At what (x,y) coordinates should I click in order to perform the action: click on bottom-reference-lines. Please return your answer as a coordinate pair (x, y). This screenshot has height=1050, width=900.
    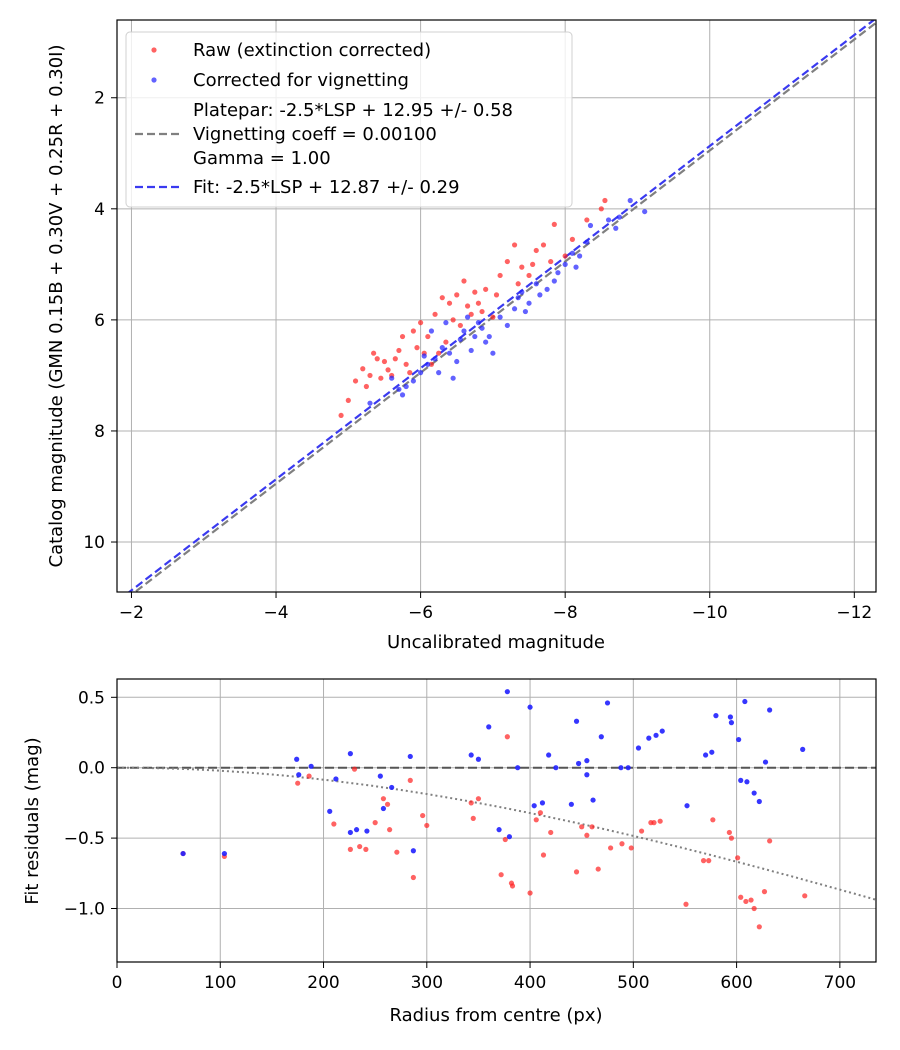
    Looking at the image, I should click on (497, 833).